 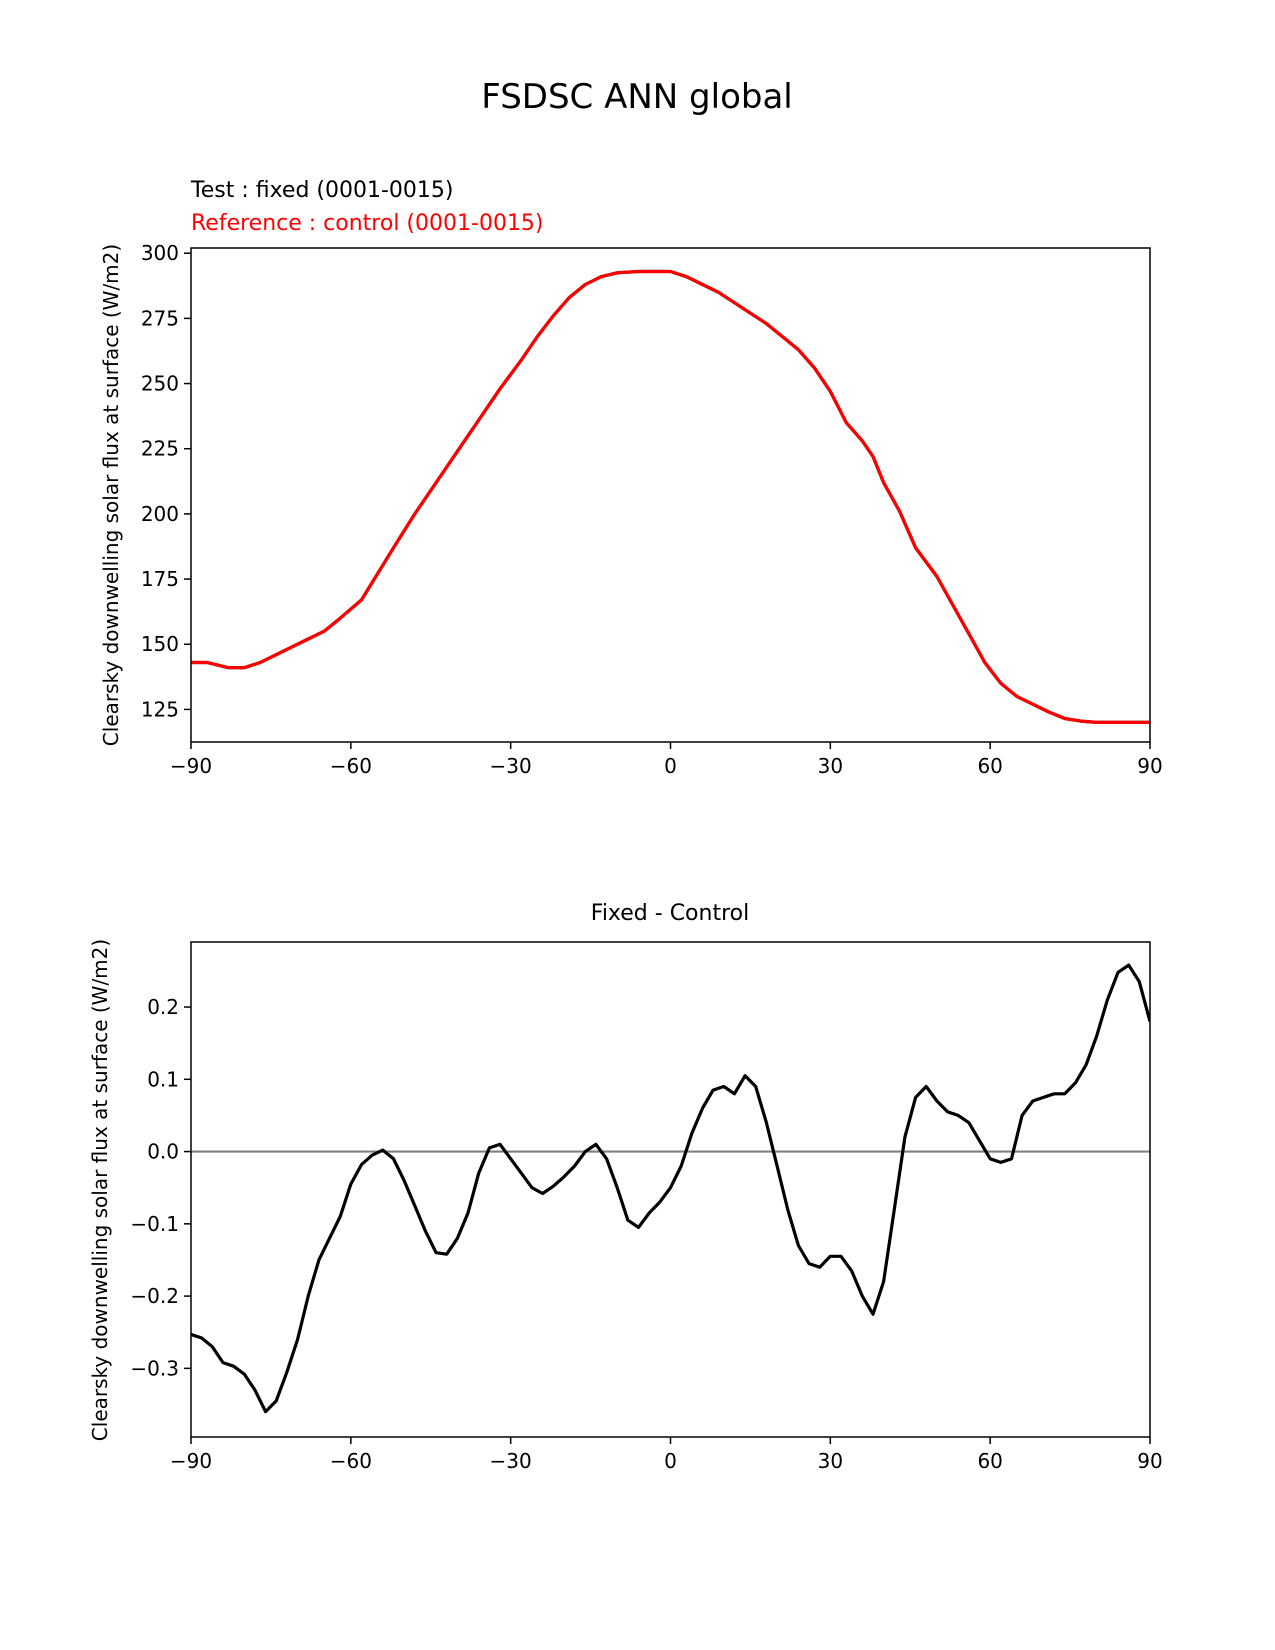 I want to click on top-y-tick-label: 275, so click(x=160, y=318).